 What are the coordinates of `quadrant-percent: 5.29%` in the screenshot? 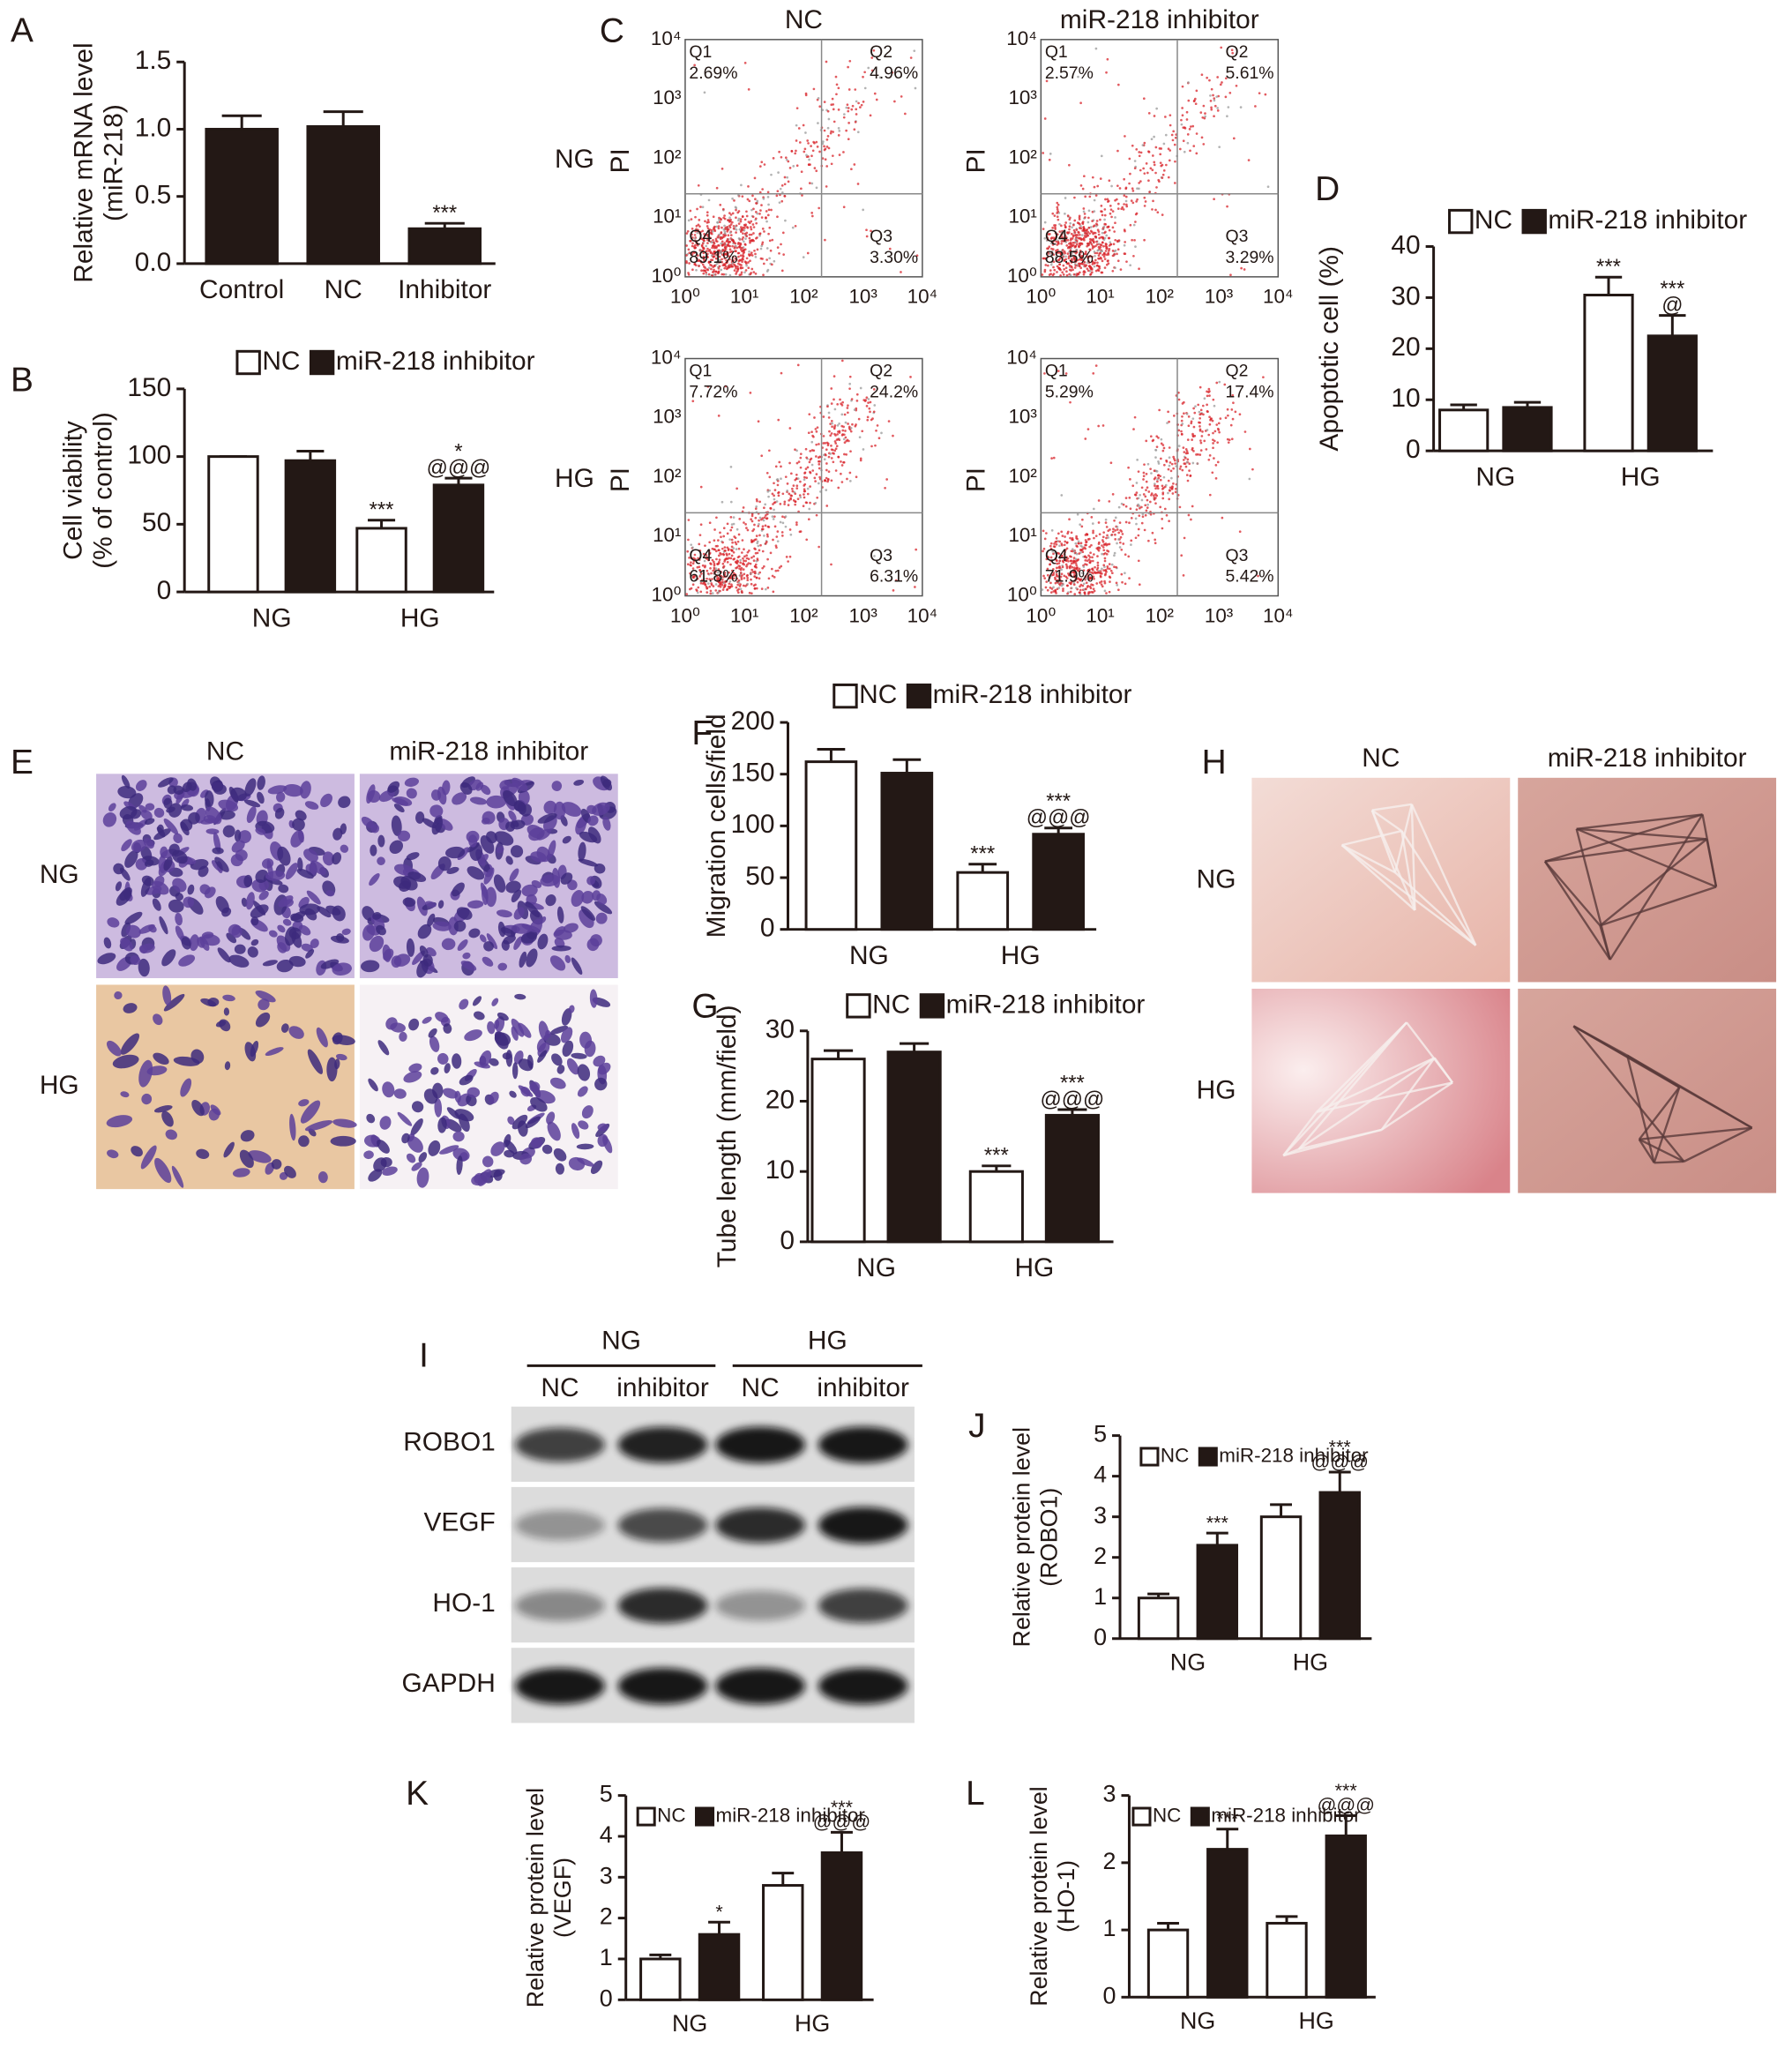 It's located at (1069, 393).